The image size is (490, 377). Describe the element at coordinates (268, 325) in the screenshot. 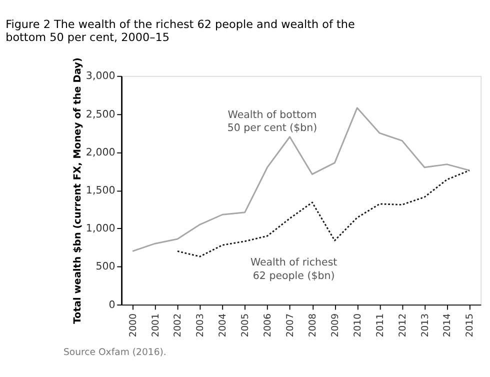

I see `x-tick-label: 2006` at that location.